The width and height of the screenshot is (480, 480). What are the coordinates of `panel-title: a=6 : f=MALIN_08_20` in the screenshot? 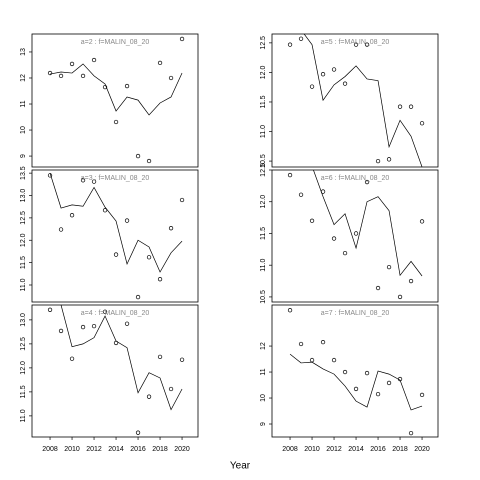 It's located at (355, 178).